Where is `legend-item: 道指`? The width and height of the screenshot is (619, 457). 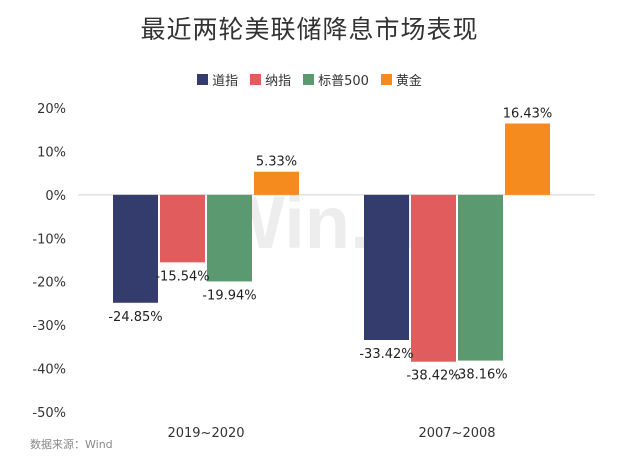
legend-item: 道指 is located at coordinates (217, 79).